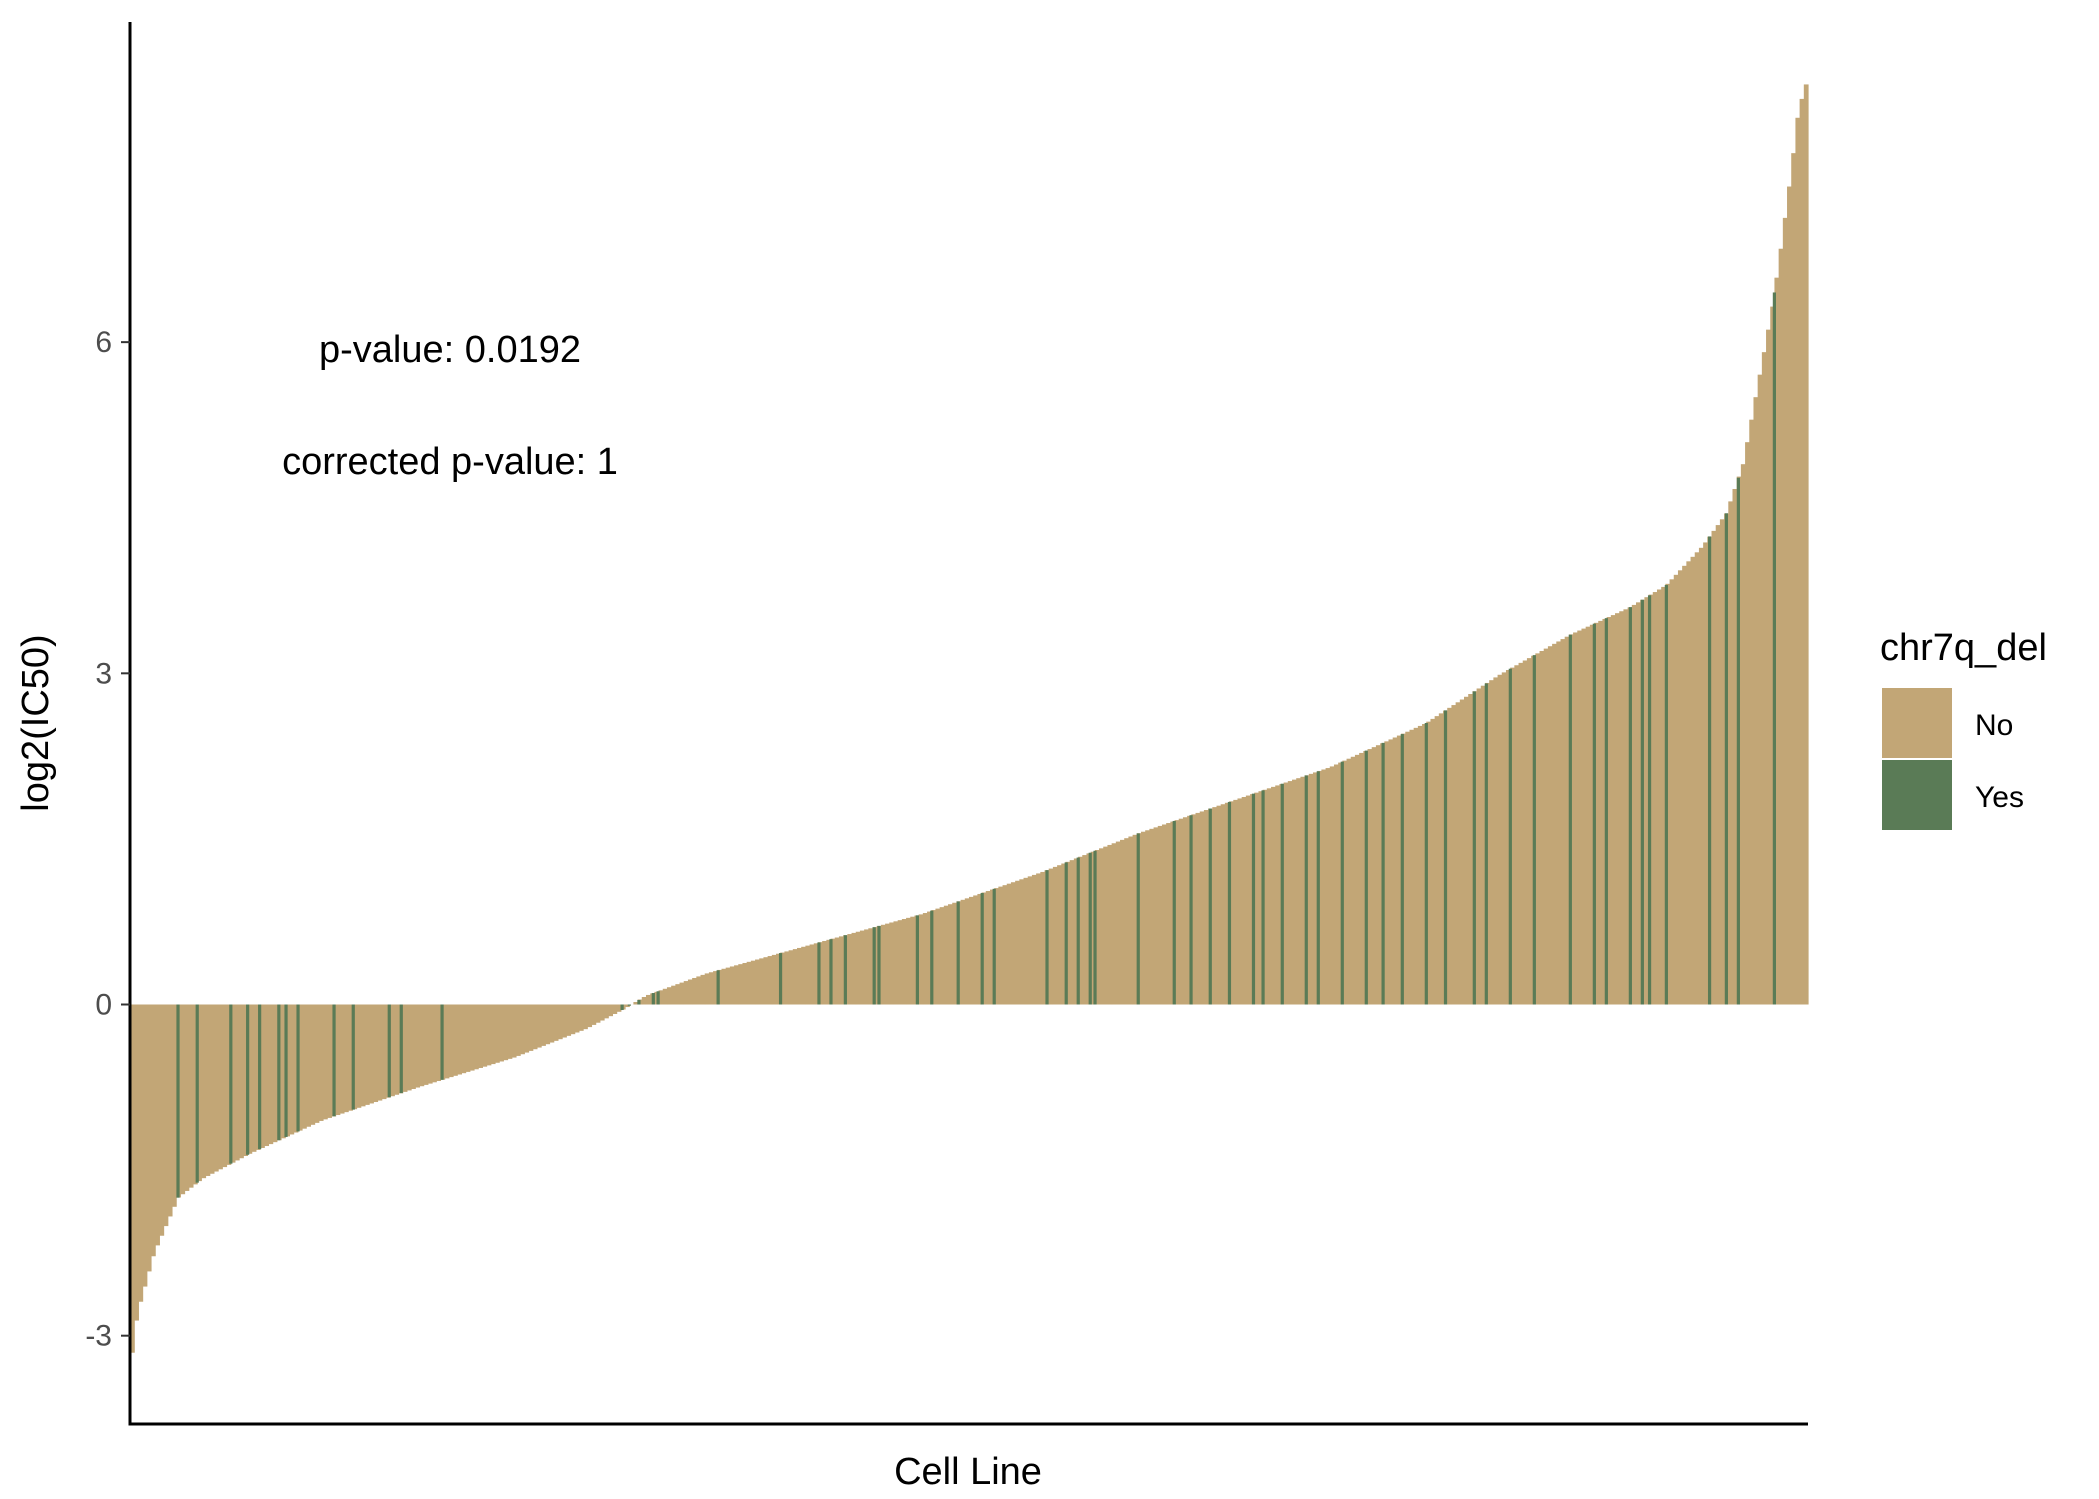 The width and height of the screenshot is (2099, 1499). Describe the element at coordinates (968, 1472) in the screenshot. I see `x-axis-title: Cell Line` at that location.